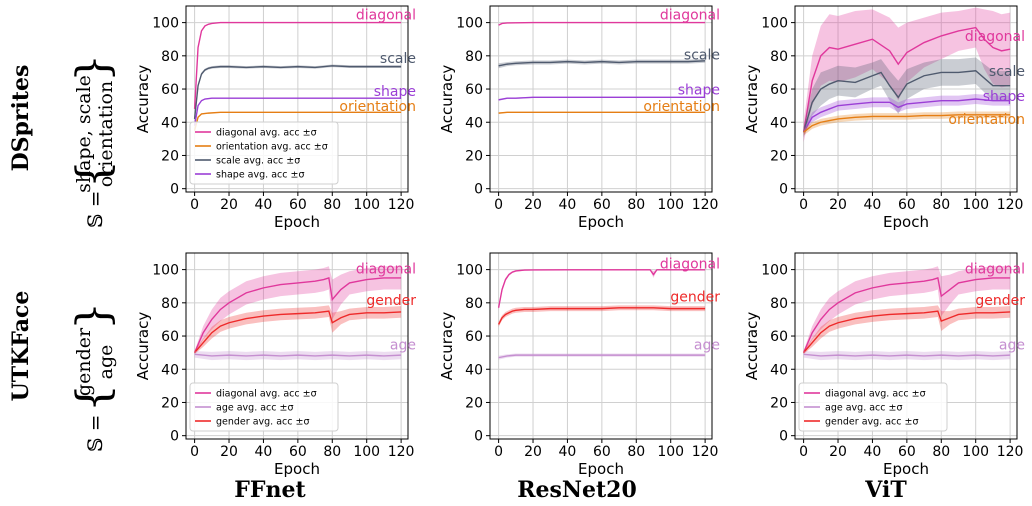 This screenshot has height=506, width=1032. I want to click on set-line-1: gender, so click(84, 361).